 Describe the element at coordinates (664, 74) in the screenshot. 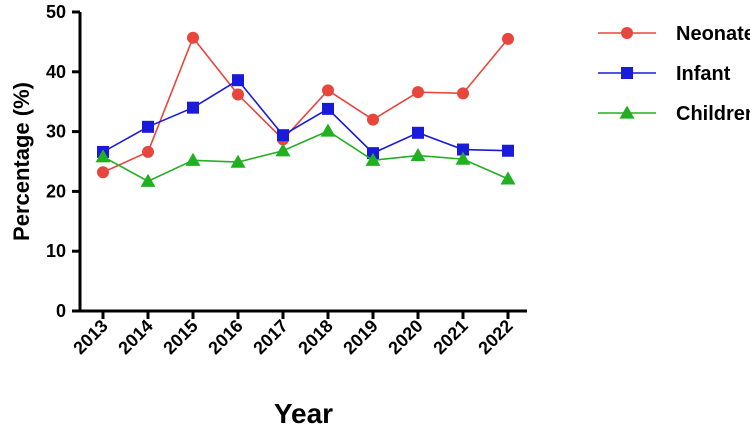

I see `legend-item: Infant` at that location.